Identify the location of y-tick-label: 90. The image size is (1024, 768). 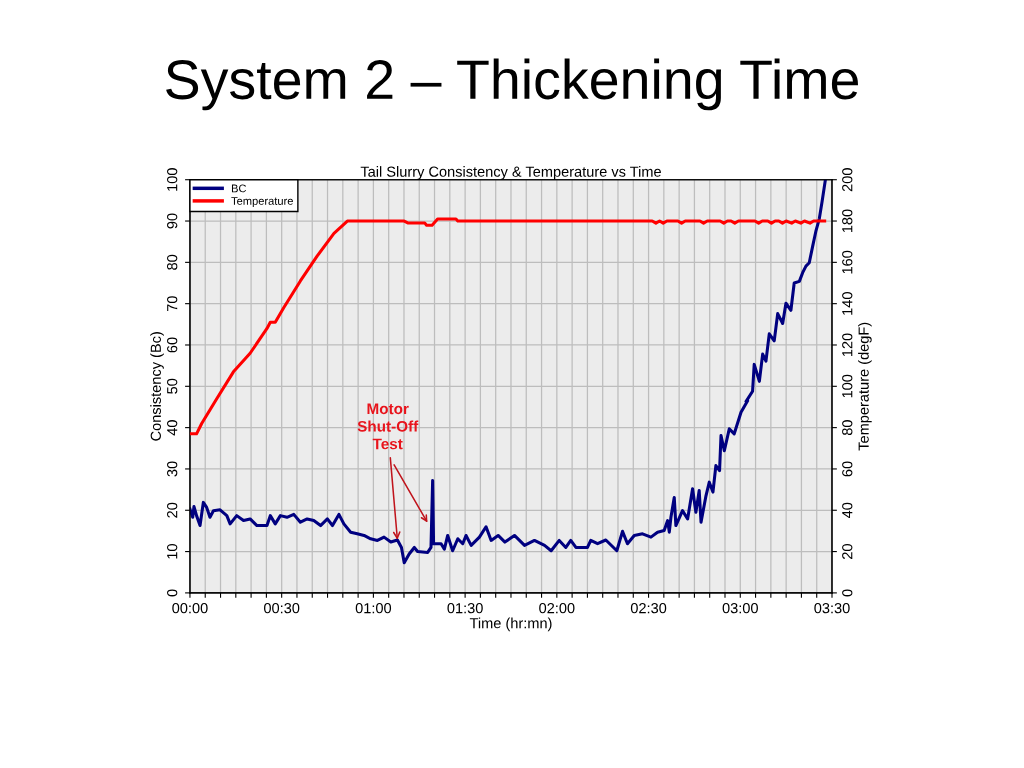
(172, 221).